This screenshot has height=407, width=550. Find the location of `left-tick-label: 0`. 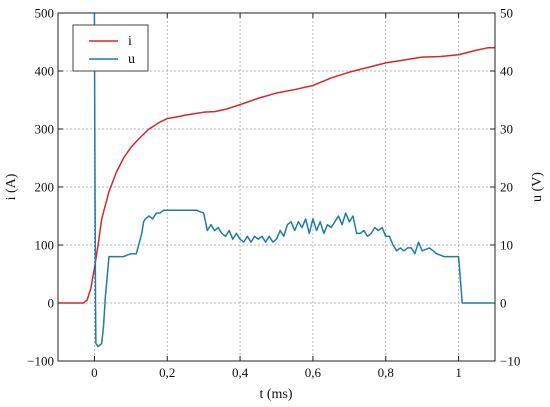

left-tick-label: 0 is located at coordinates (51, 303).